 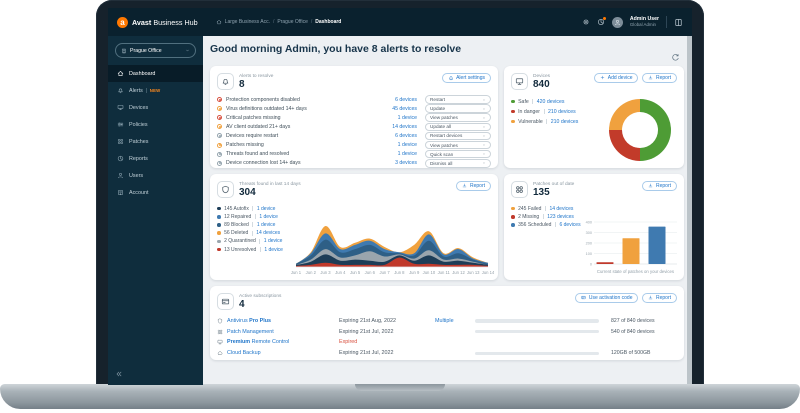 I want to click on notifications-icon, so click(x=601, y=22).